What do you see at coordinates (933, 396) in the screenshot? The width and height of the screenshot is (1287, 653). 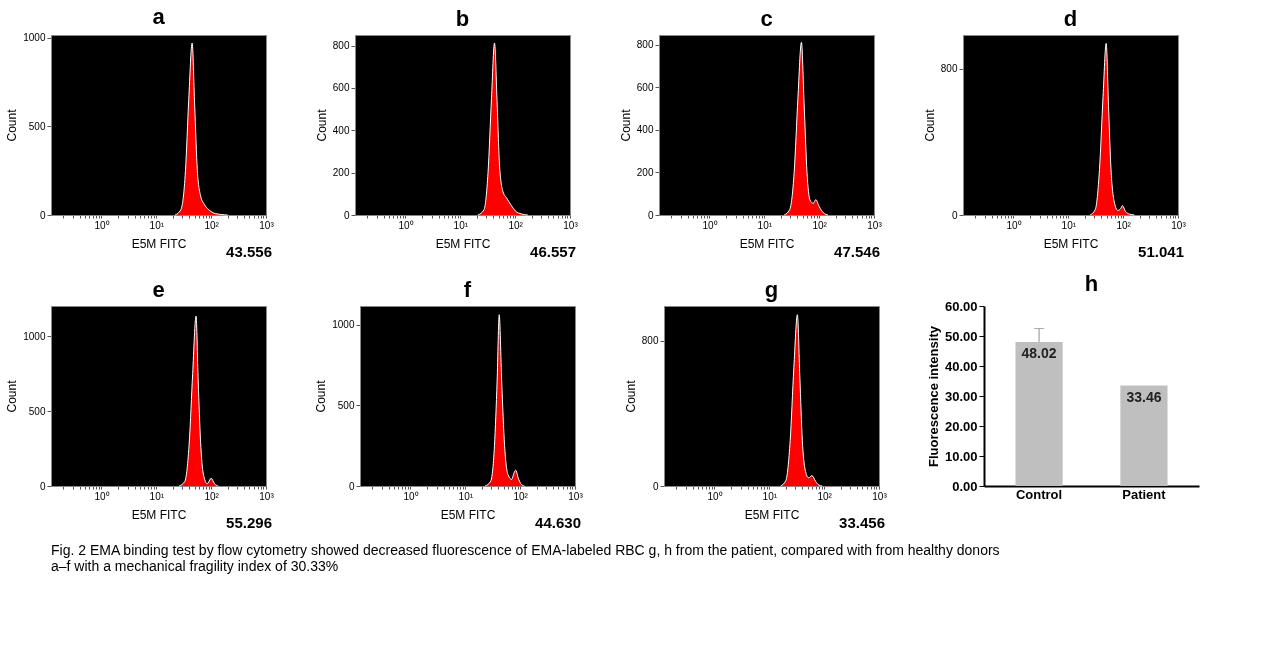 I see `y-axis-title: Fluorescence intensity` at bounding box center [933, 396].